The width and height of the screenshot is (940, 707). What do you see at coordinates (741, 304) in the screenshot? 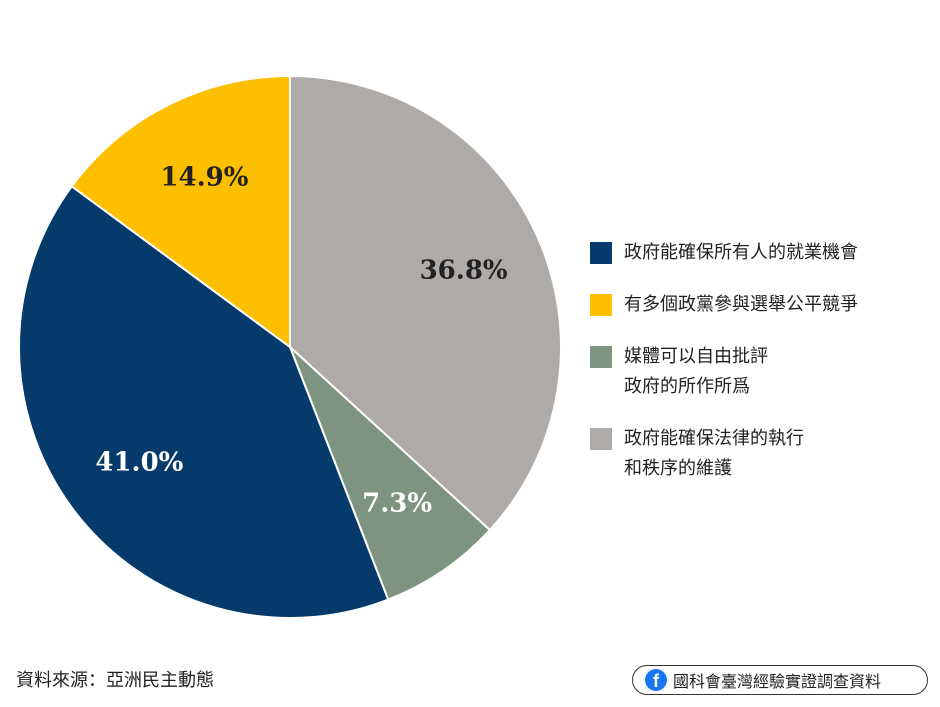
I see `legend-label: 有多個政黨參與選舉公平競爭` at bounding box center [741, 304].